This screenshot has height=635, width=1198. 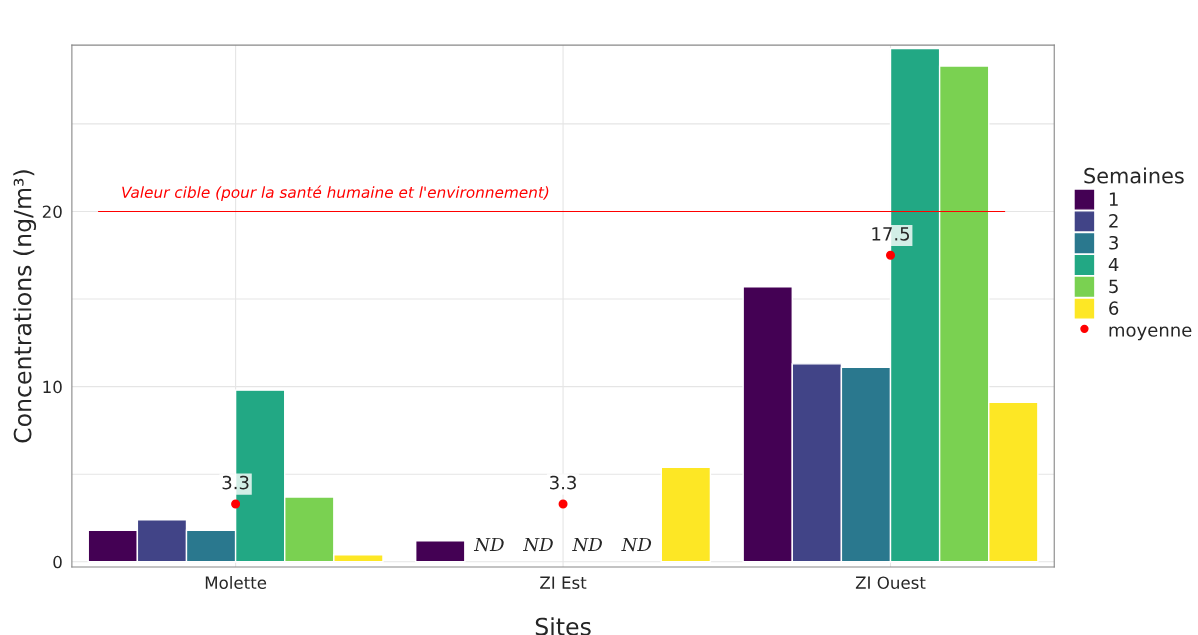 I want to click on y-axis-title: Concentrations (ng/m³), so click(x=25, y=306).